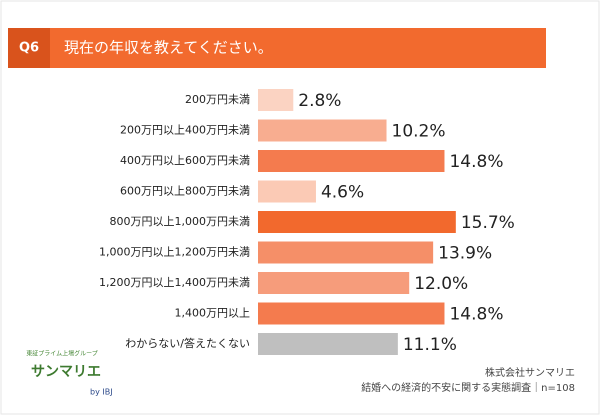 This screenshot has width=600, height=415. I want to click on source-survey: 結婚への経済的不安に関する実態調査｜n=108, so click(468, 387).